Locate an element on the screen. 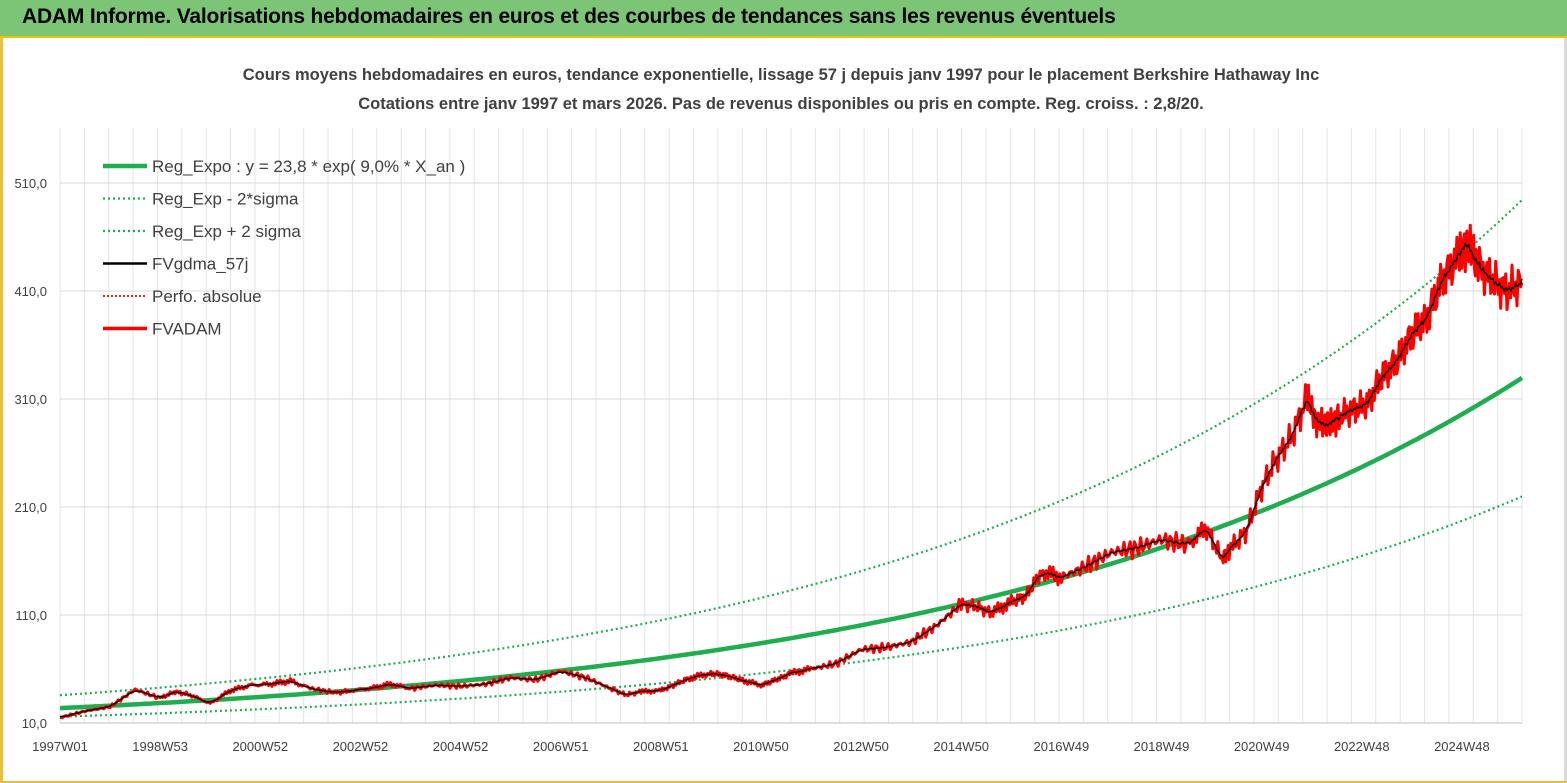  legend-label: Reg_Exp - 2*sigma is located at coordinates (225, 199).